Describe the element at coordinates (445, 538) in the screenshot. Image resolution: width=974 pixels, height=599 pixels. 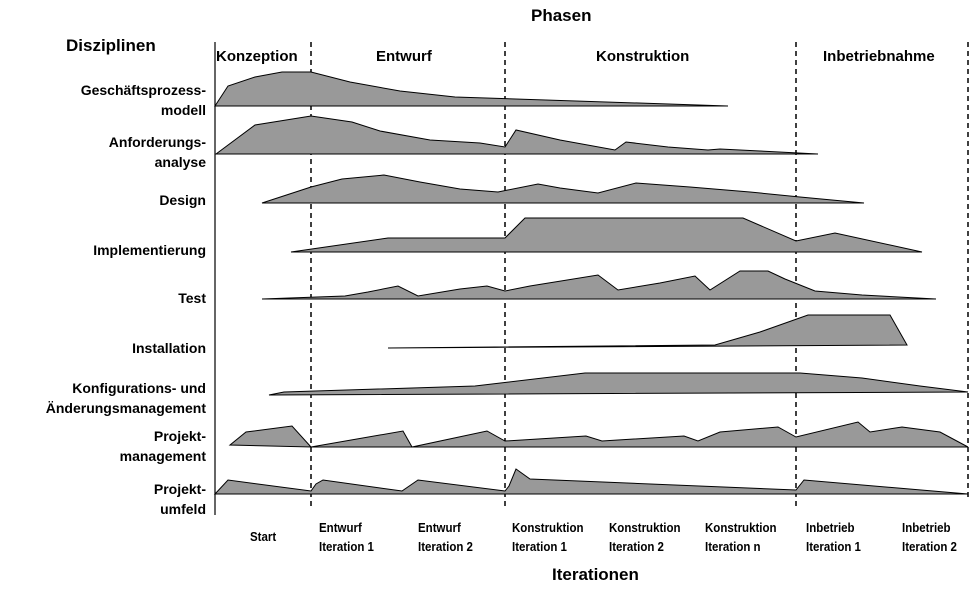
I see `iteration-label-entwurf-2: Entwurf Iteration 2` at that location.